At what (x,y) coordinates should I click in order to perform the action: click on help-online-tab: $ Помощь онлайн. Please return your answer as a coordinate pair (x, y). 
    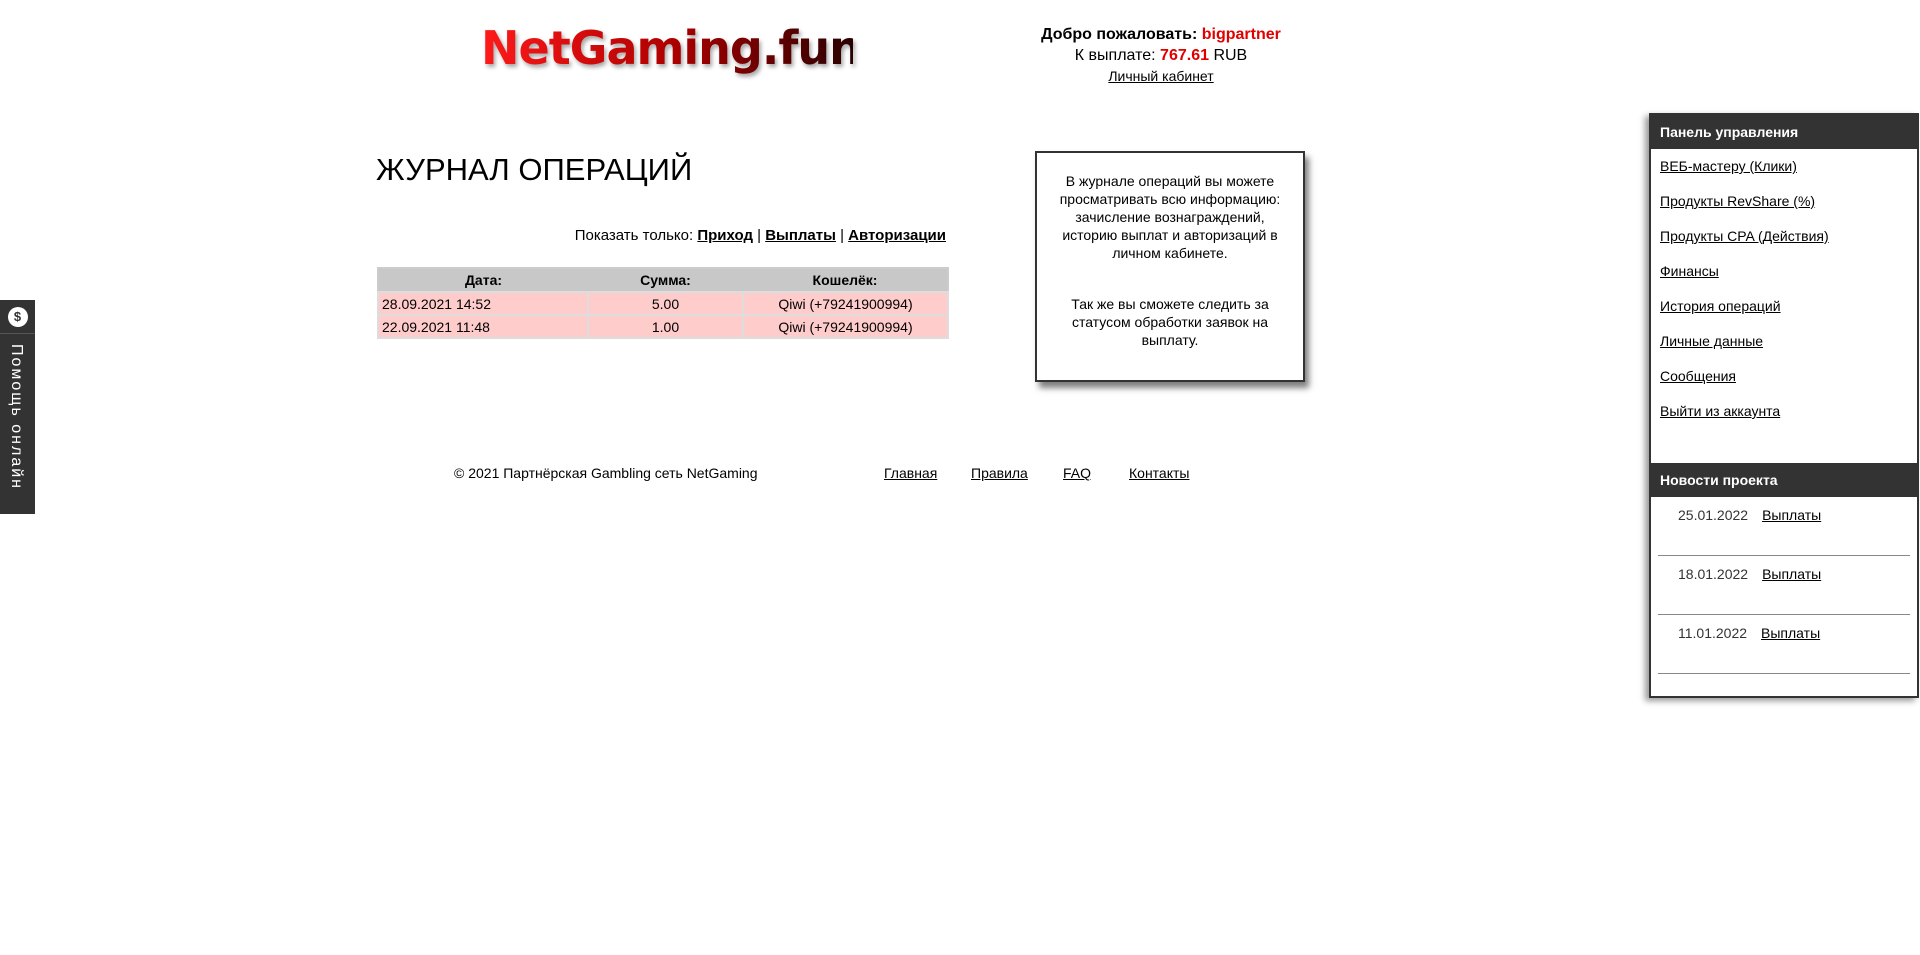
    Looking at the image, I should click on (17, 407).